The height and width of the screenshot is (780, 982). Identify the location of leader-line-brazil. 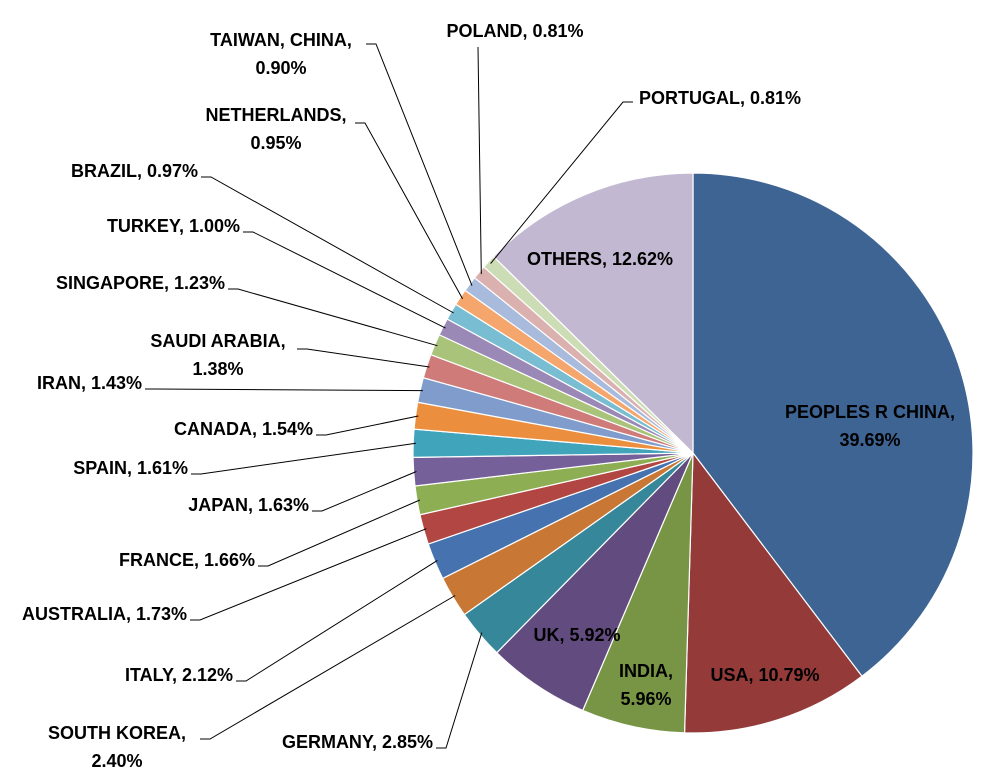
(327, 245).